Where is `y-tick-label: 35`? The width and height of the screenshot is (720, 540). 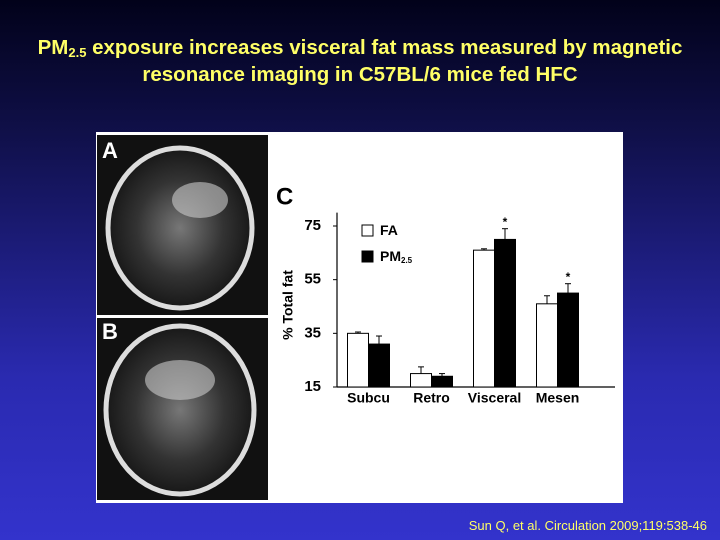 y-tick-label: 35 is located at coordinates (312, 332).